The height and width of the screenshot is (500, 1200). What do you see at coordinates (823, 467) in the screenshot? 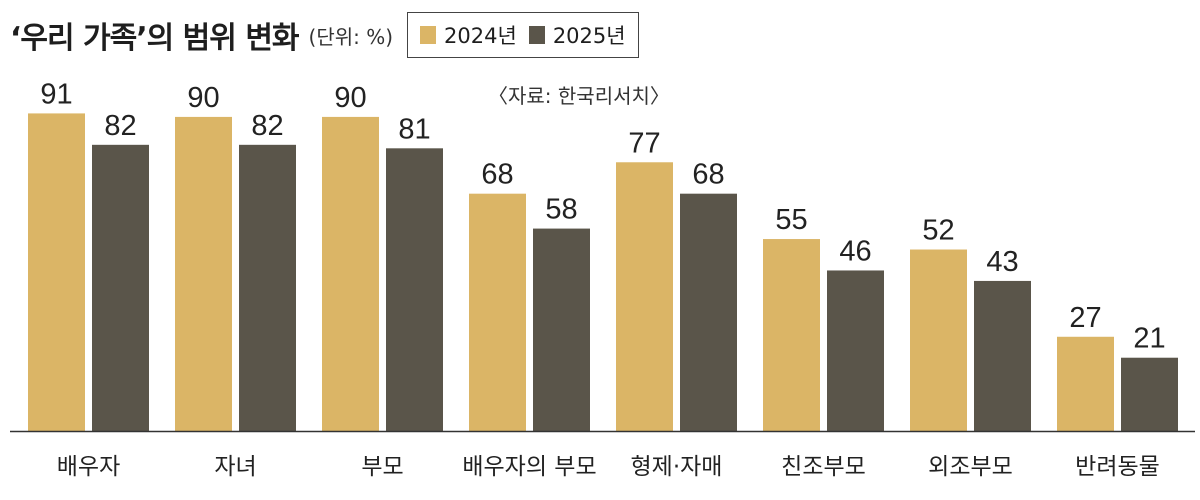
I see `category-label: 친조부모` at bounding box center [823, 467].